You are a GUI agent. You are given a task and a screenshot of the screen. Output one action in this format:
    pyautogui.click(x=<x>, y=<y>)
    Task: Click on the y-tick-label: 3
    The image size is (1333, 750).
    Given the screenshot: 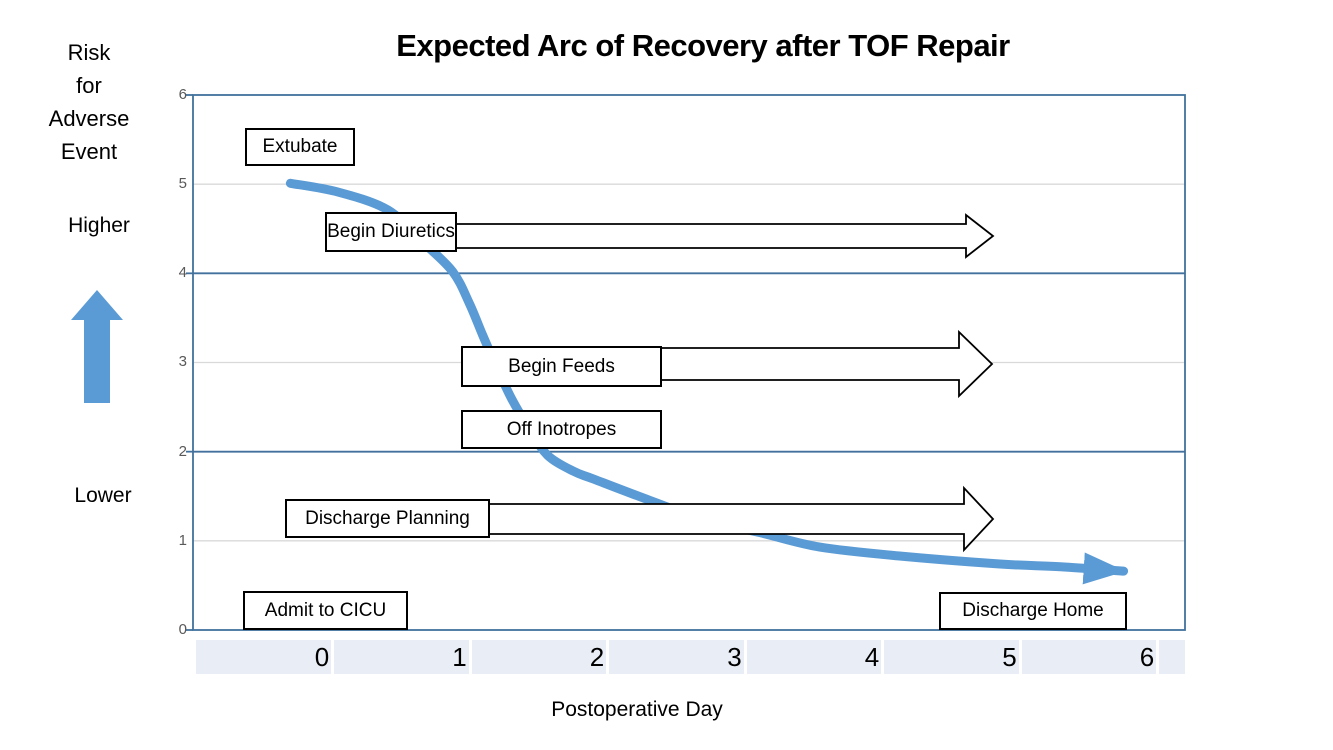 What is the action you would take?
    pyautogui.click(x=182, y=362)
    